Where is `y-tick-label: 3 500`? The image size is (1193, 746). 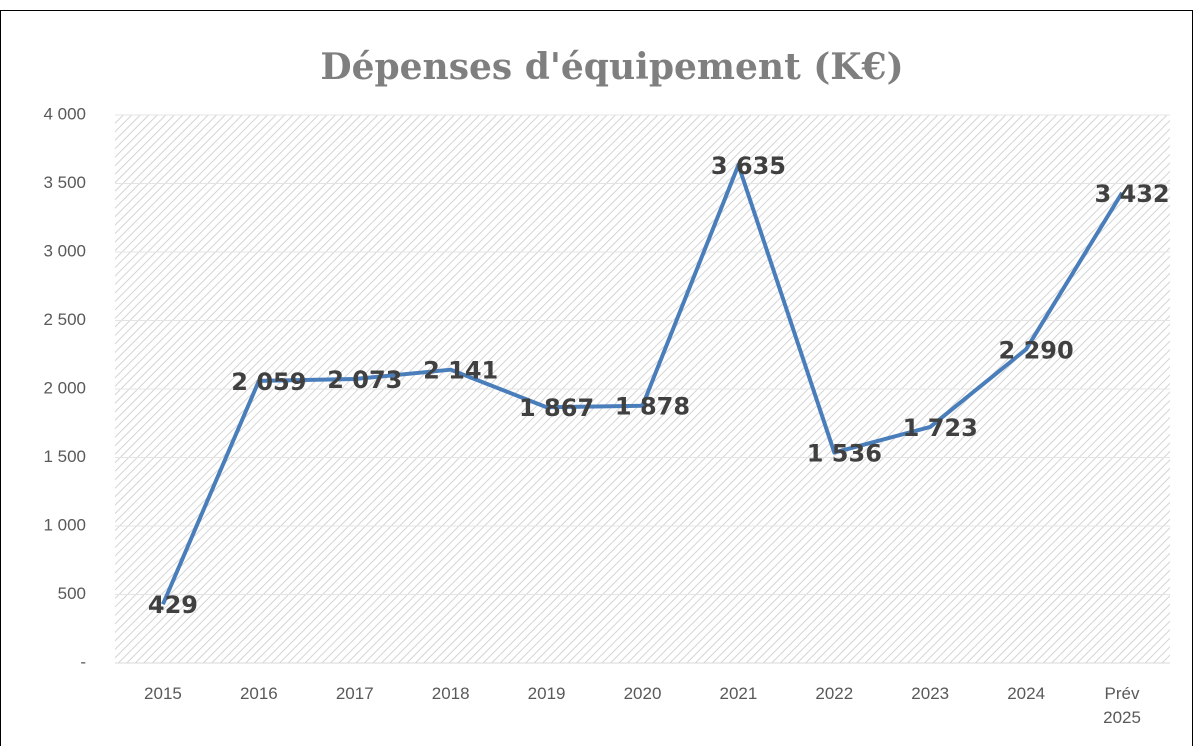
y-tick-label: 3 500 is located at coordinates (64, 182).